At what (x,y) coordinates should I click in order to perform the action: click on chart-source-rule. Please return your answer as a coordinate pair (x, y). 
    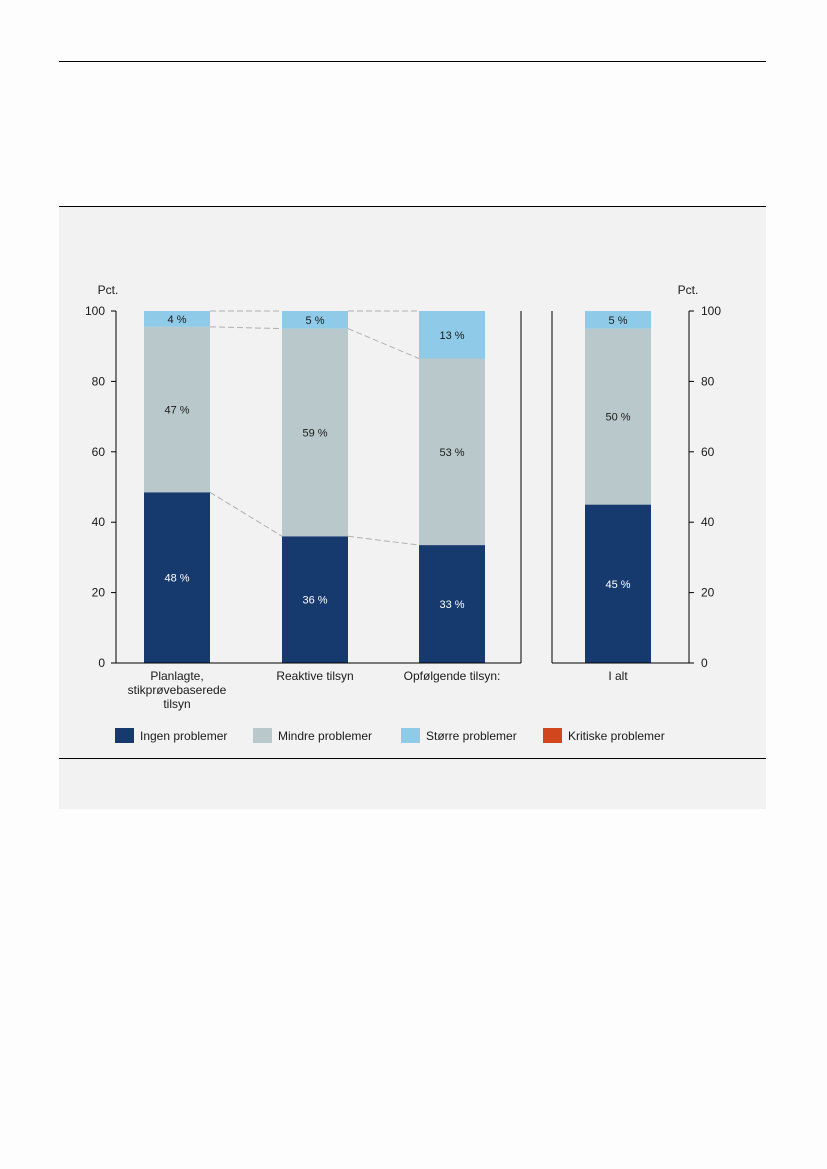
    Looking at the image, I should click on (412, 758).